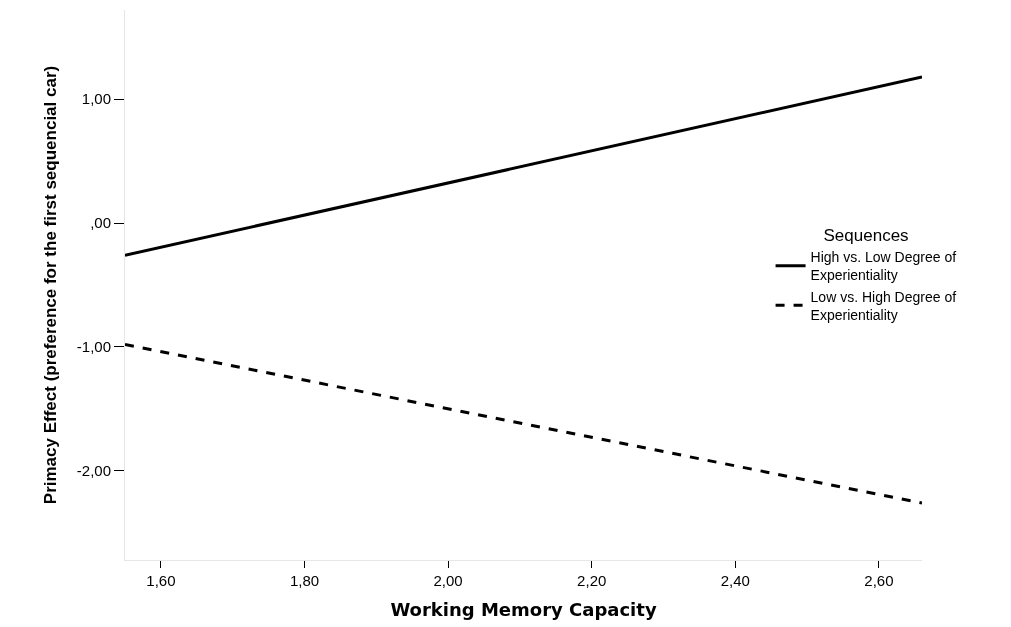 The image size is (1011, 627). What do you see at coordinates (735, 580) in the screenshot?
I see `x-tick-label: 2,40` at bounding box center [735, 580].